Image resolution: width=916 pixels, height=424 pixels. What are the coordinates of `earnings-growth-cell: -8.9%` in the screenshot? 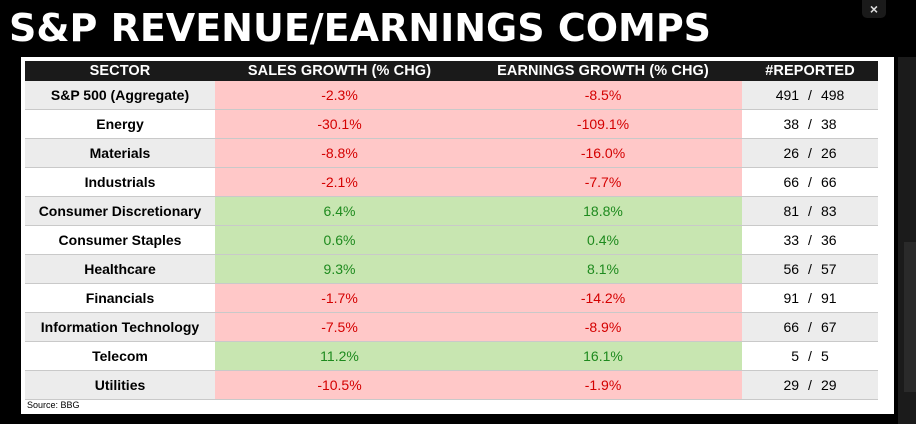 It's located at (603, 327).